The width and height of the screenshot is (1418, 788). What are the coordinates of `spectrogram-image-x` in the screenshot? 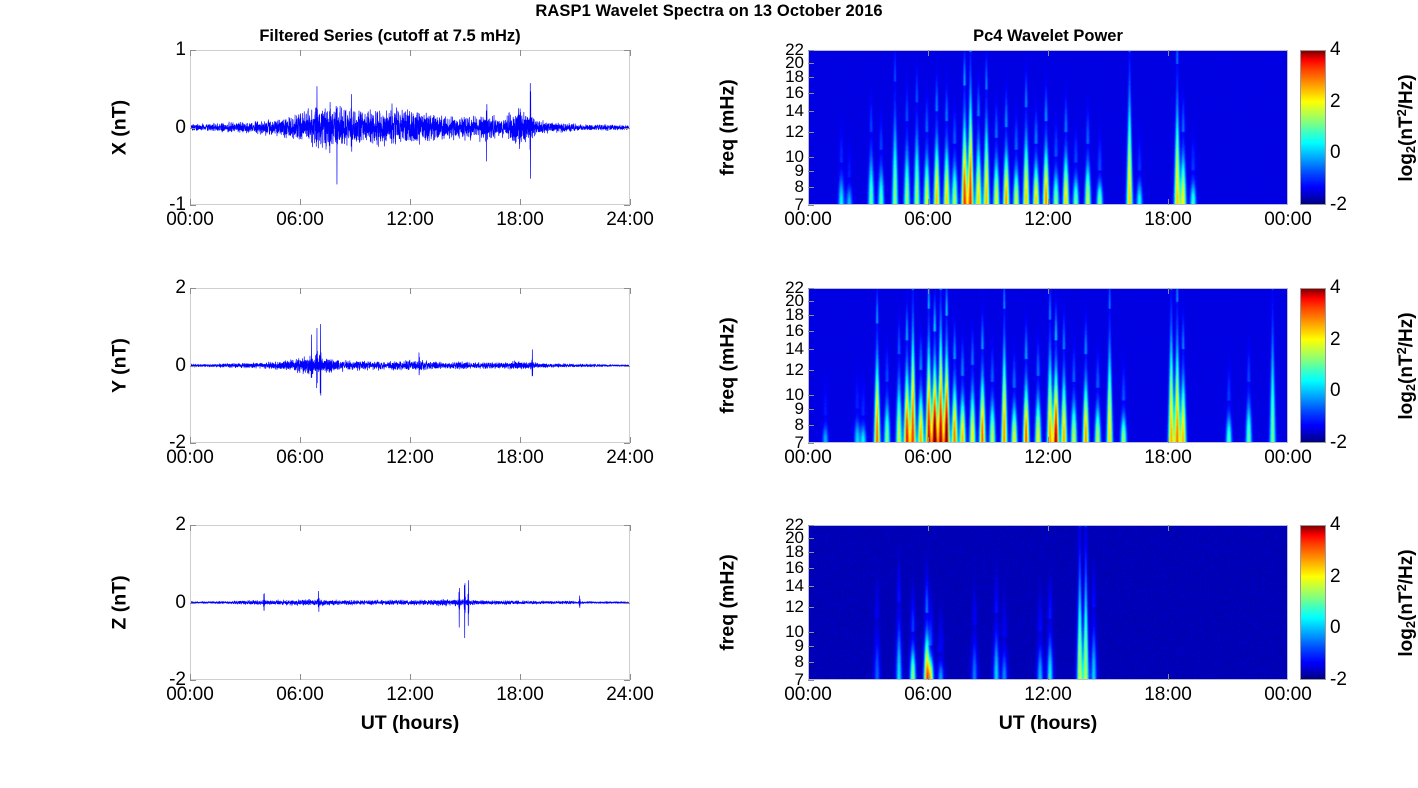 It's located at (1048, 127).